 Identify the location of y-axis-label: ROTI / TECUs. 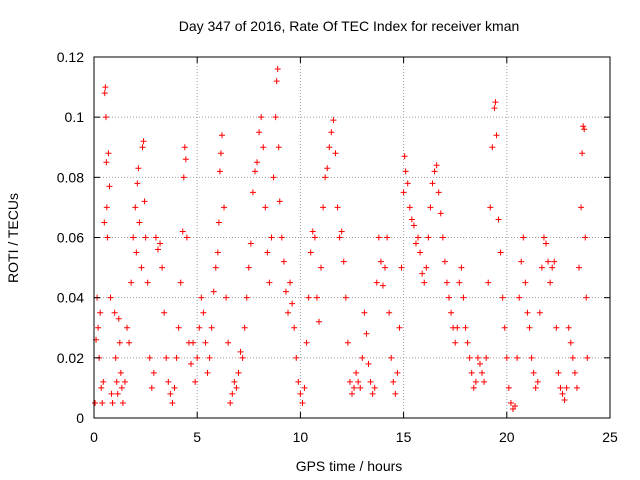
(13, 238).